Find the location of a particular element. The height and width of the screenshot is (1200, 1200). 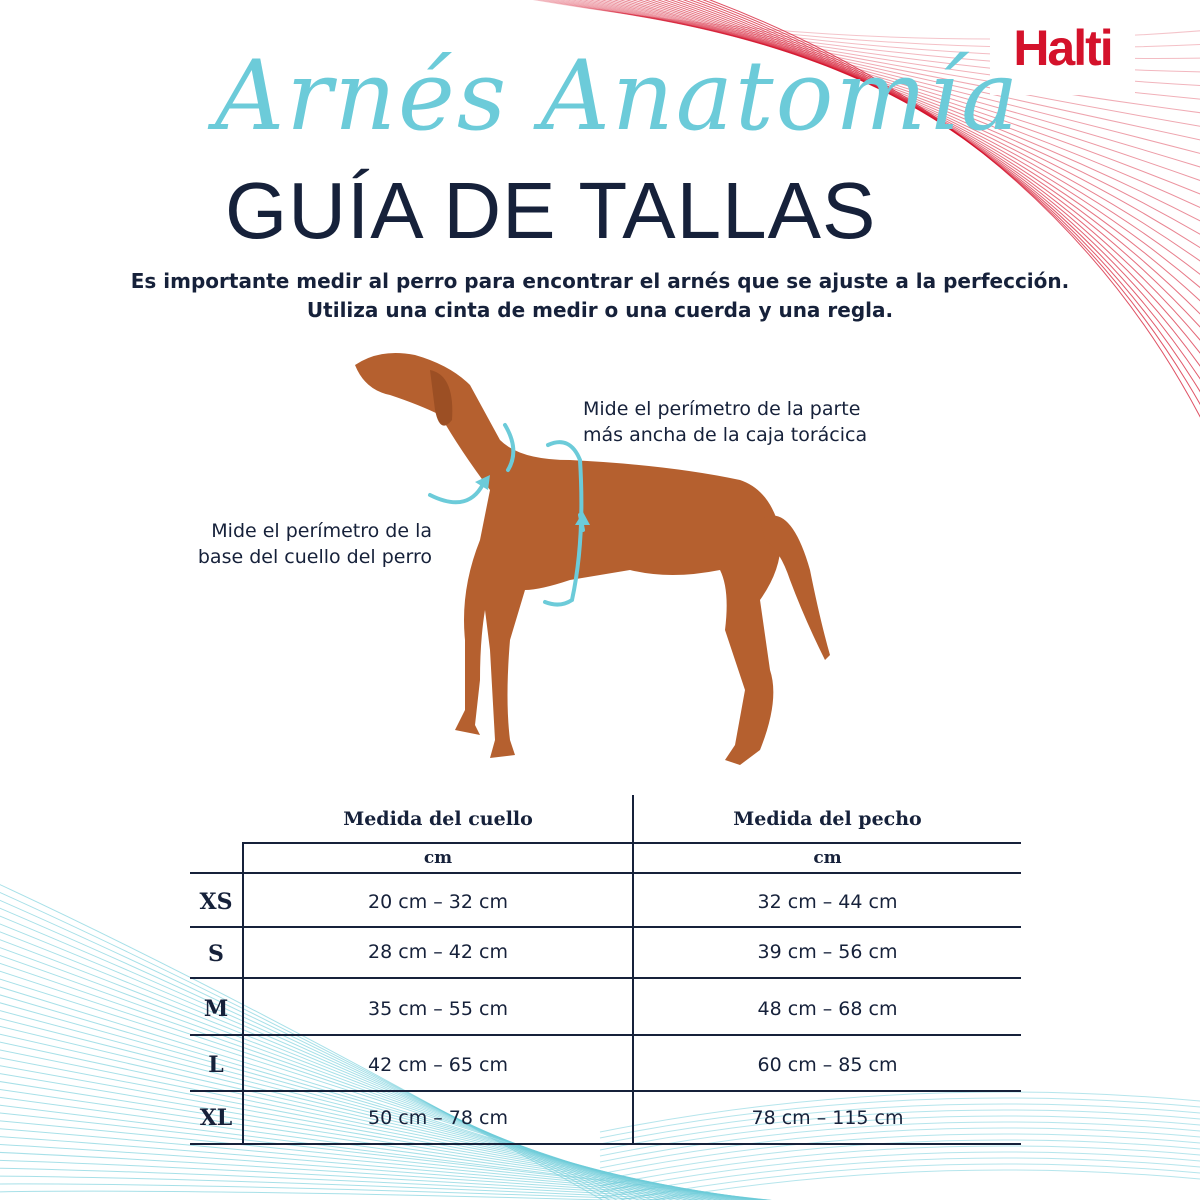

neck-arrow is located at coordinates (457, 491).